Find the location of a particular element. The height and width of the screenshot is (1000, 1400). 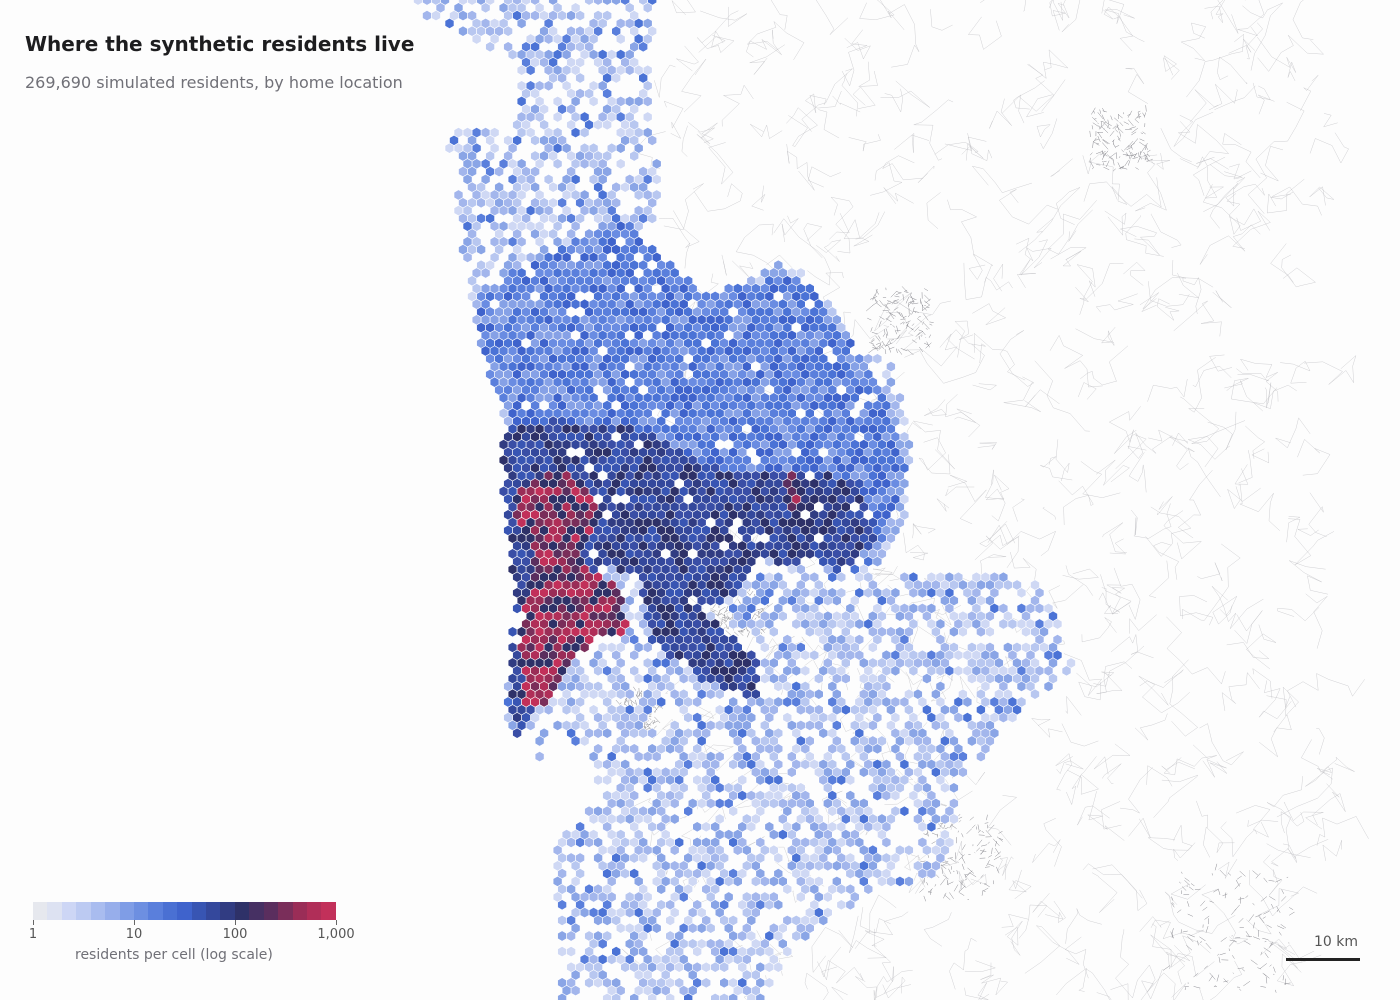

scale-bar-line is located at coordinates (1323, 959).